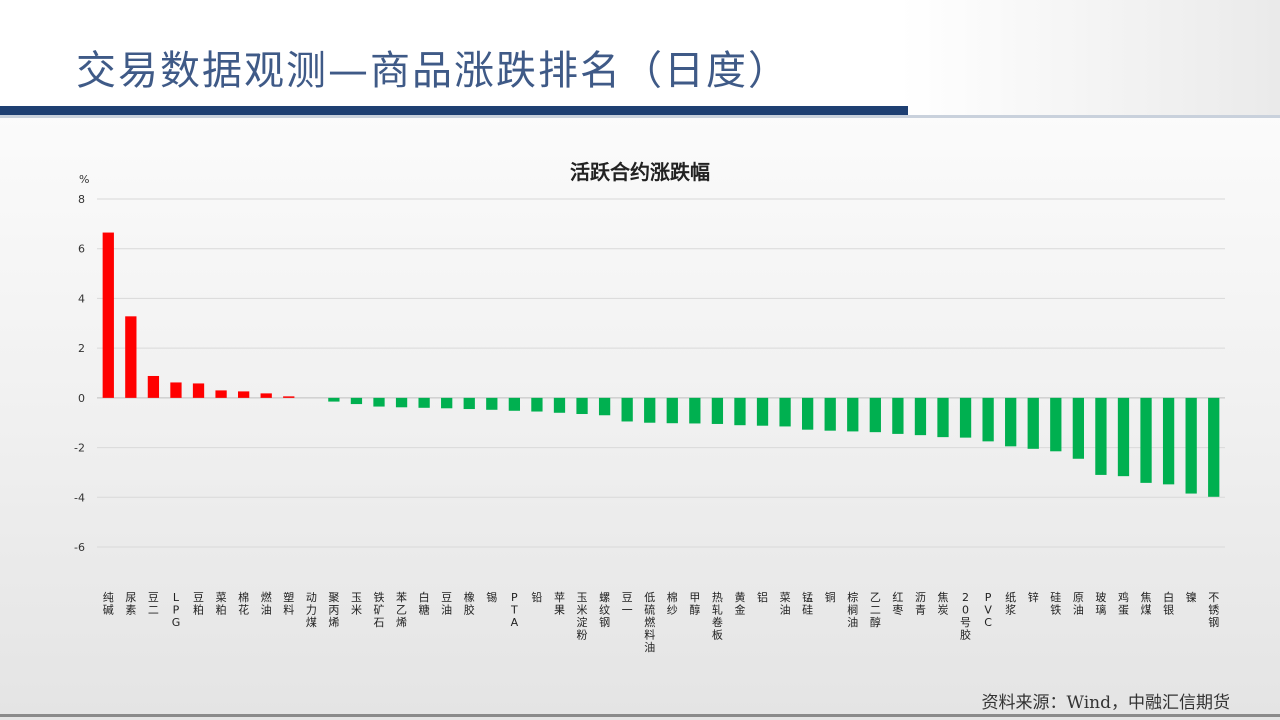 The width and height of the screenshot is (1280, 720). Describe the element at coordinates (81, 398) in the screenshot. I see `y-tick-label: 0` at that location.